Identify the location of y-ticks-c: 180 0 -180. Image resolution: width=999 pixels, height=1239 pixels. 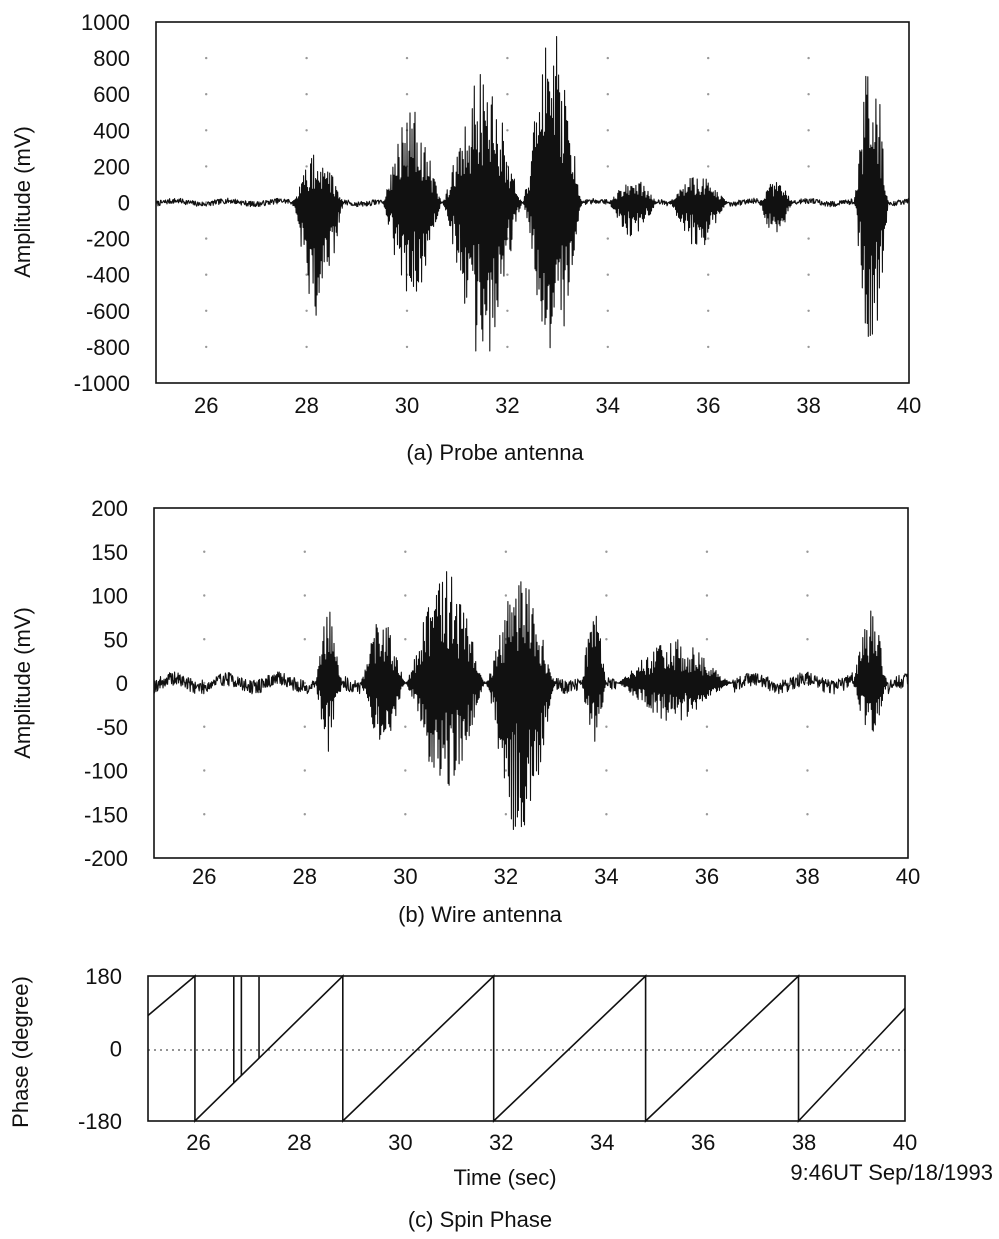
(100, 1049).